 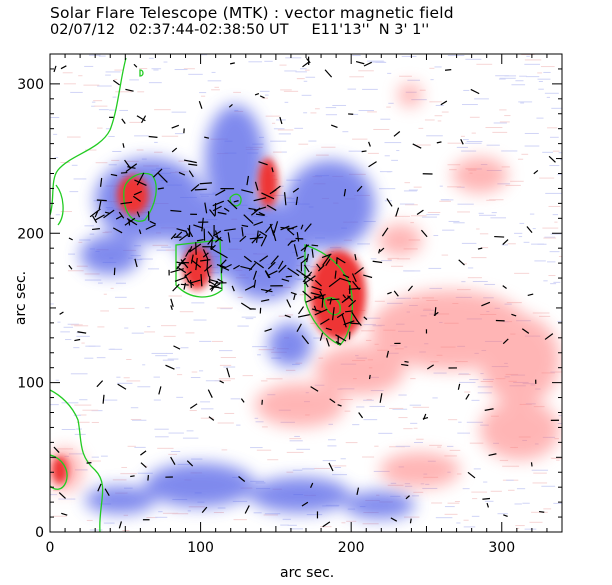 What do you see at coordinates (39, 533) in the screenshot?
I see `y-tick-label: 0` at bounding box center [39, 533].